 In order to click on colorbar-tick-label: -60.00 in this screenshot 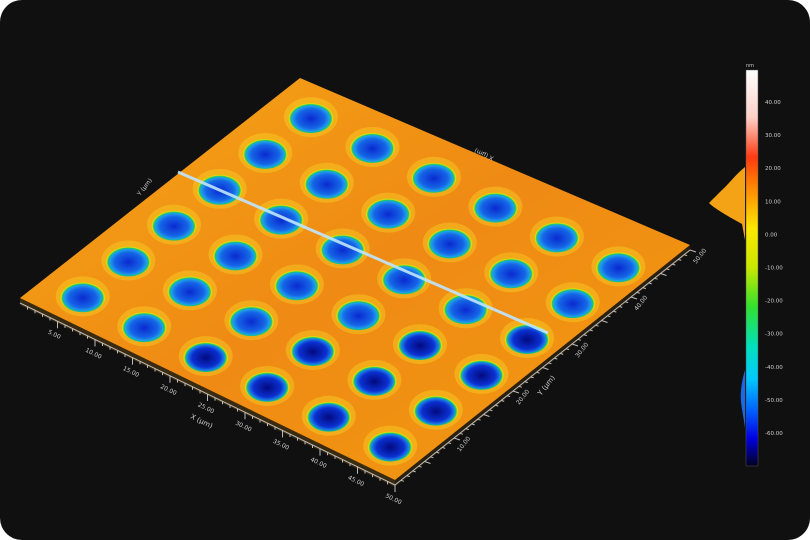, I will do `click(774, 434)`.